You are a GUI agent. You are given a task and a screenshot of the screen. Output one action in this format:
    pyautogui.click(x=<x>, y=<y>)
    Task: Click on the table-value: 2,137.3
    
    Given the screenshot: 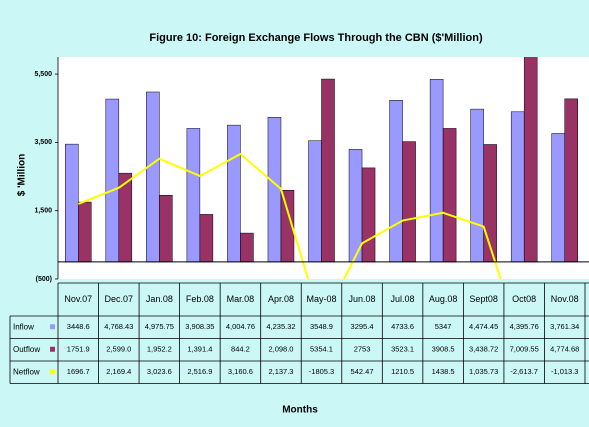 What is the action you would take?
    pyautogui.click(x=280, y=371)
    